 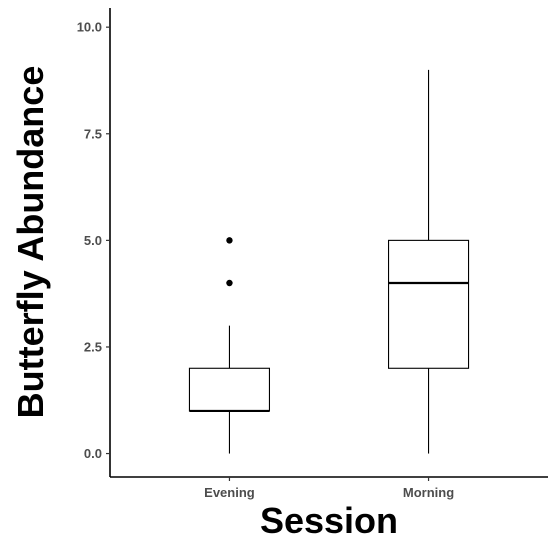 I want to click on x-tick-label: Morning, so click(x=428, y=492).